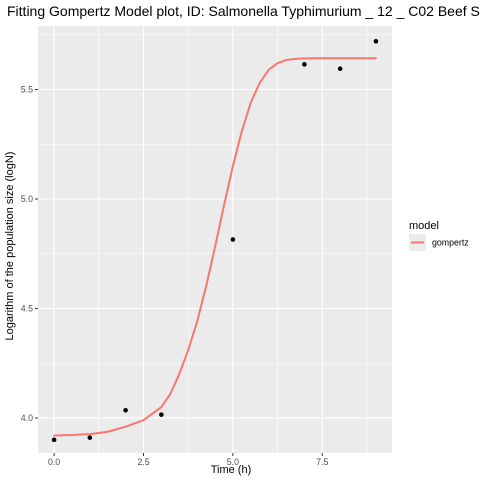 This screenshot has width=480, height=480. What do you see at coordinates (233, 462) in the screenshot?
I see `x-tick-label: 5.0` at bounding box center [233, 462].